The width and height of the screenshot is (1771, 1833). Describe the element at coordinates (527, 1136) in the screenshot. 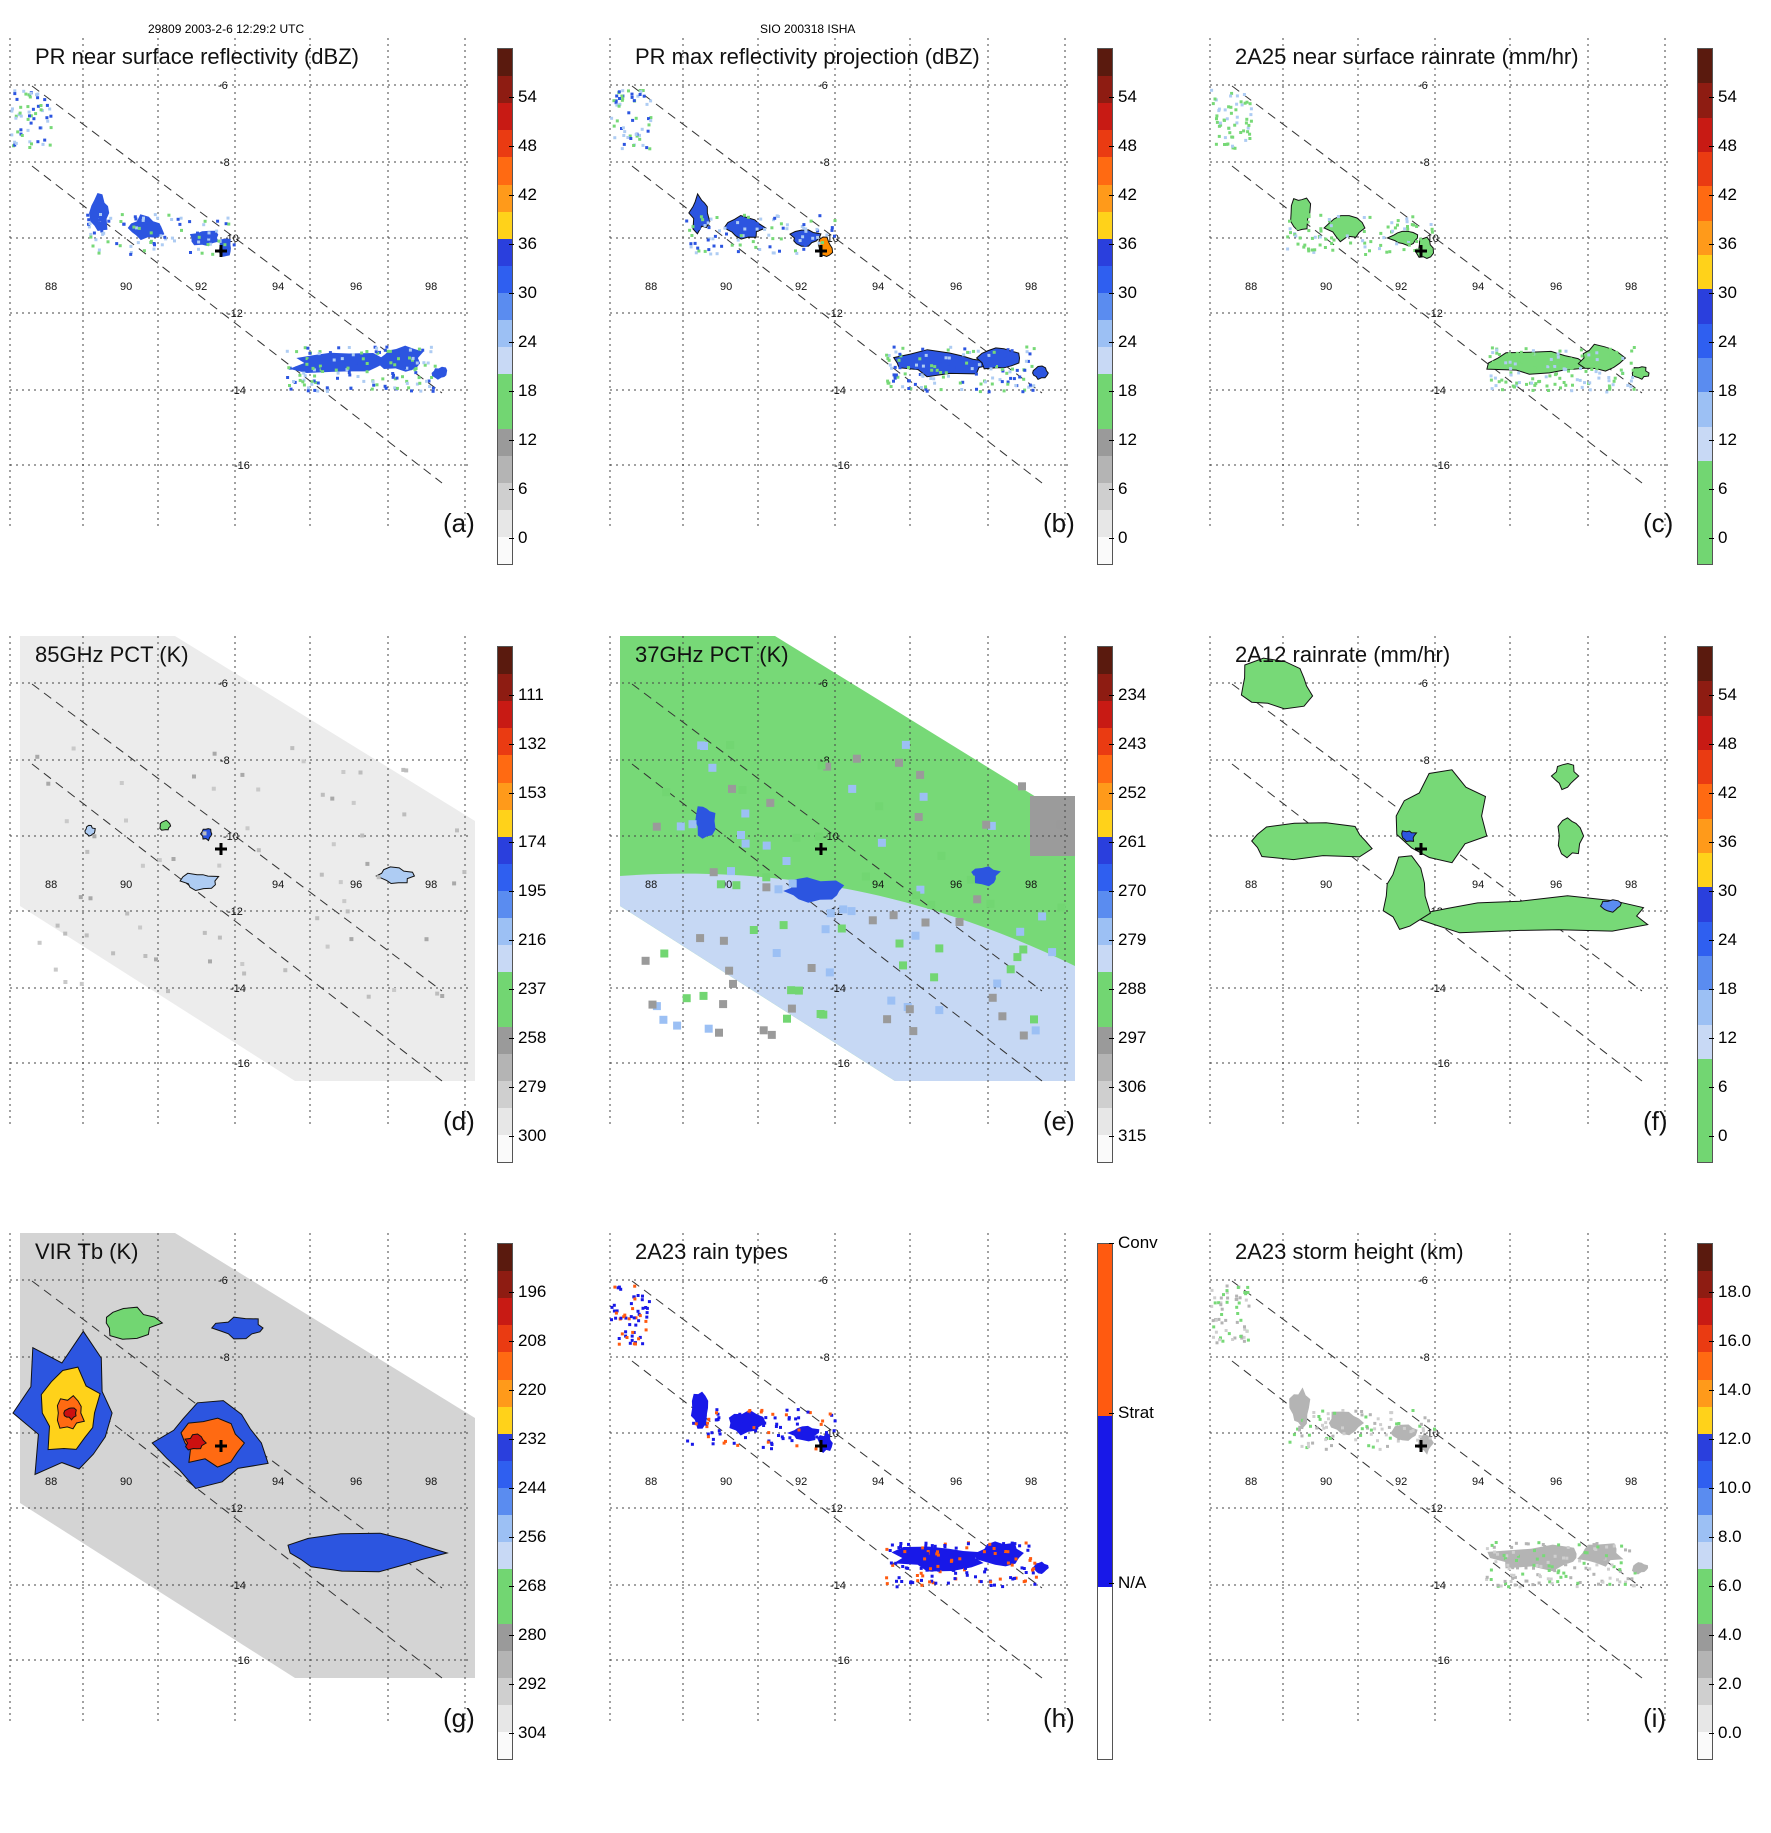

I see `colorbar-tick: 300` at that location.